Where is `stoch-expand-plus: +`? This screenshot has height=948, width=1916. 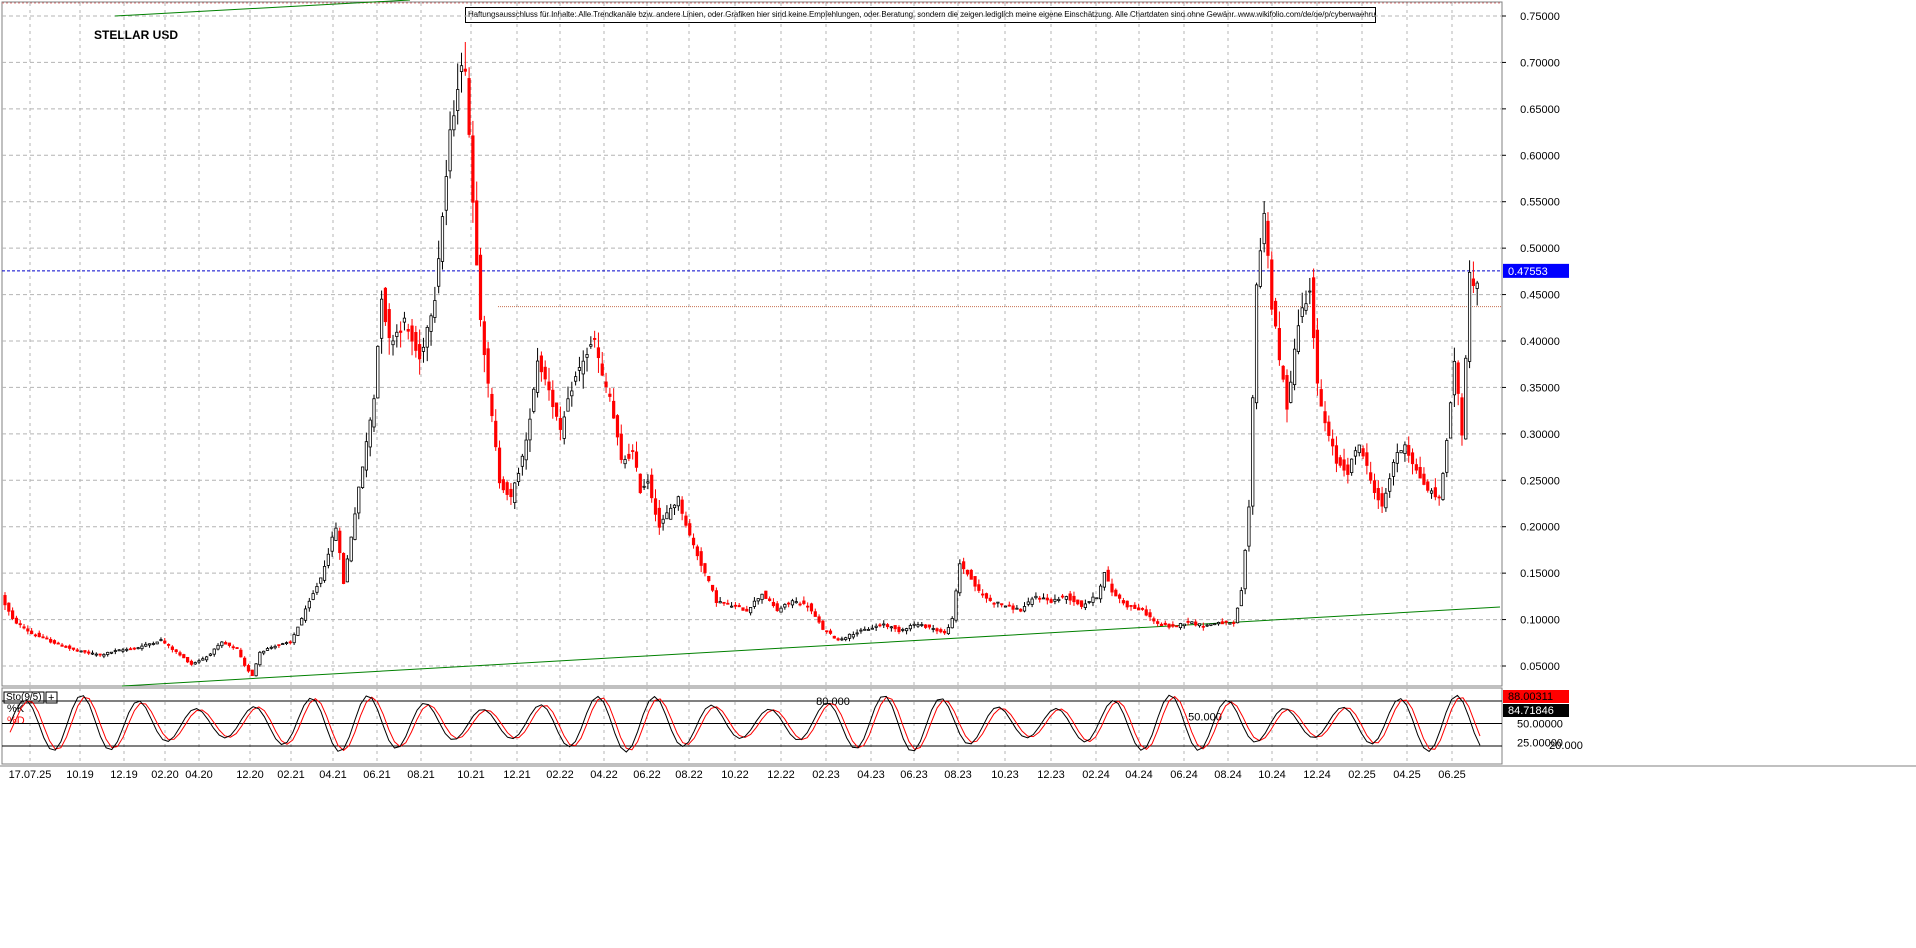 stoch-expand-plus: + is located at coordinates (51, 698).